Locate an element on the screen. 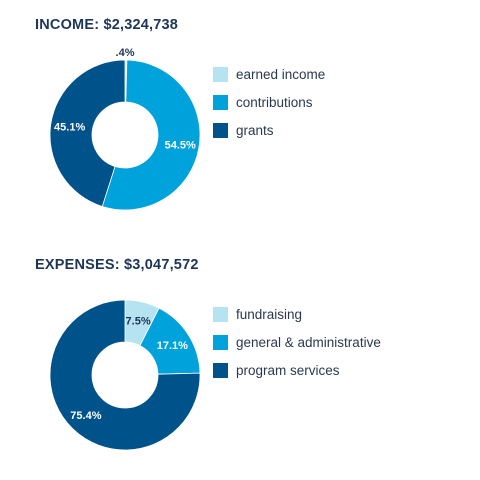 This screenshot has height=480, width=480. legend-item: program services is located at coordinates (297, 370).